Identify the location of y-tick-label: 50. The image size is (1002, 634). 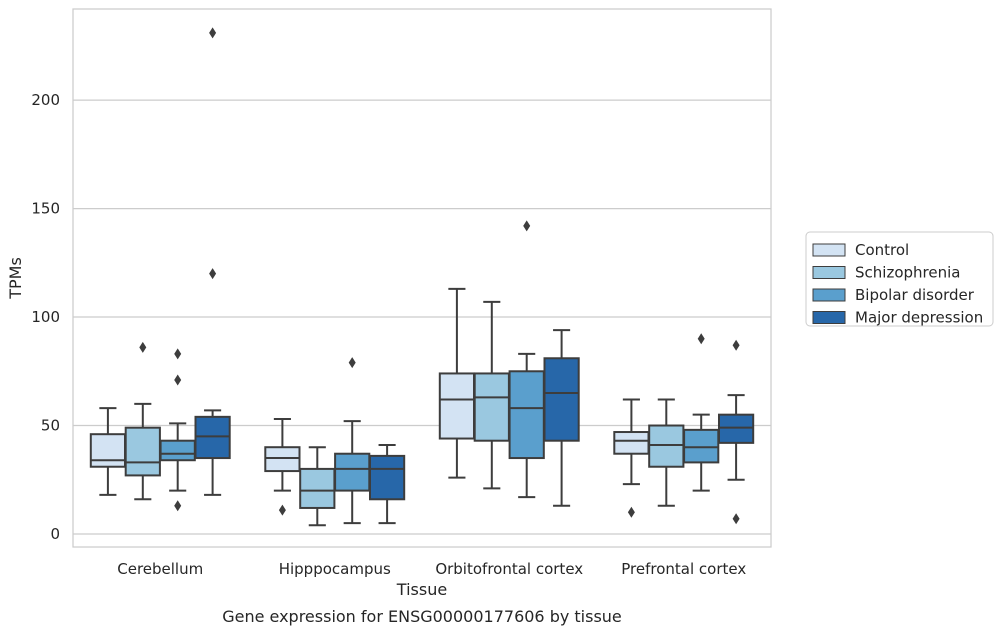
(50, 426).